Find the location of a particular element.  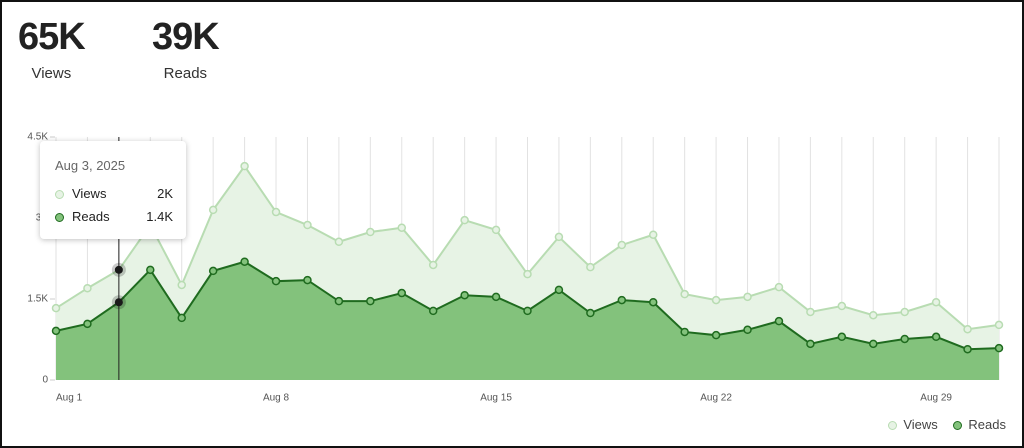

tooltip-value: 1.4K is located at coordinates (159, 216).